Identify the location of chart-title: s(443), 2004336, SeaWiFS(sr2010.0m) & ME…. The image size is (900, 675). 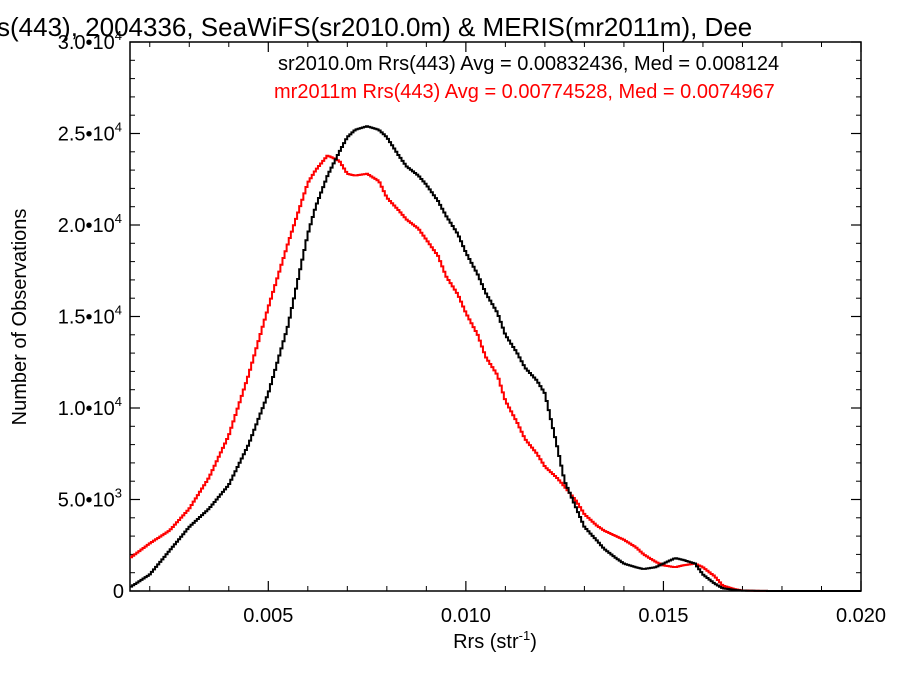
(376, 27).